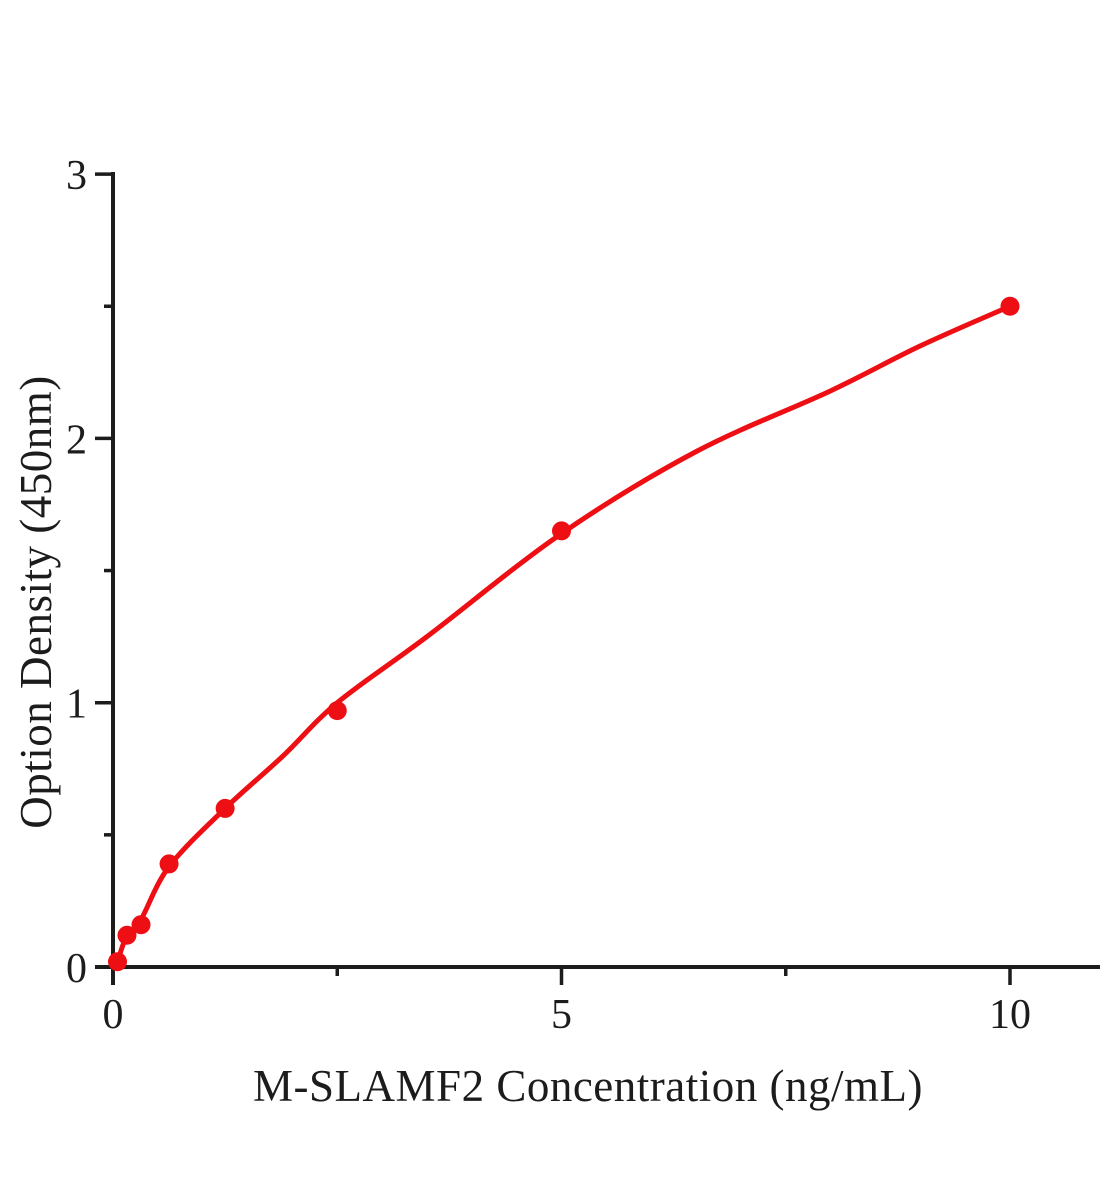 The width and height of the screenshot is (1104, 1200). What do you see at coordinates (588, 1086) in the screenshot?
I see `x-axis-title: M-SLAMF2 Concentration (ng/mL)` at bounding box center [588, 1086].